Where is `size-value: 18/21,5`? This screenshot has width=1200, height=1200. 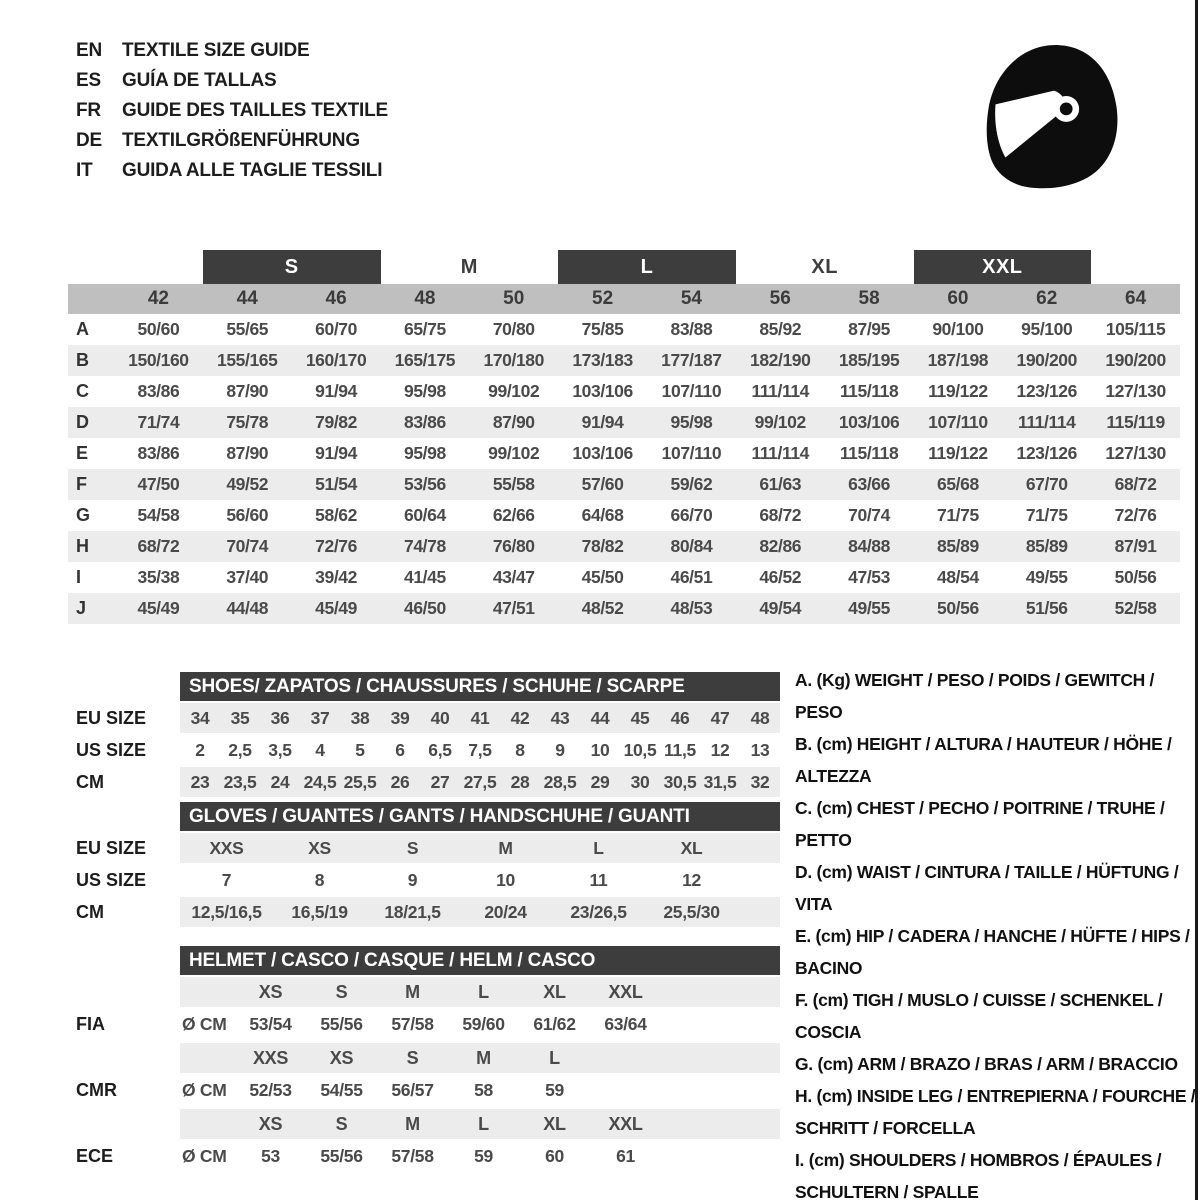
size-value: 18/21,5 is located at coordinates (412, 911).